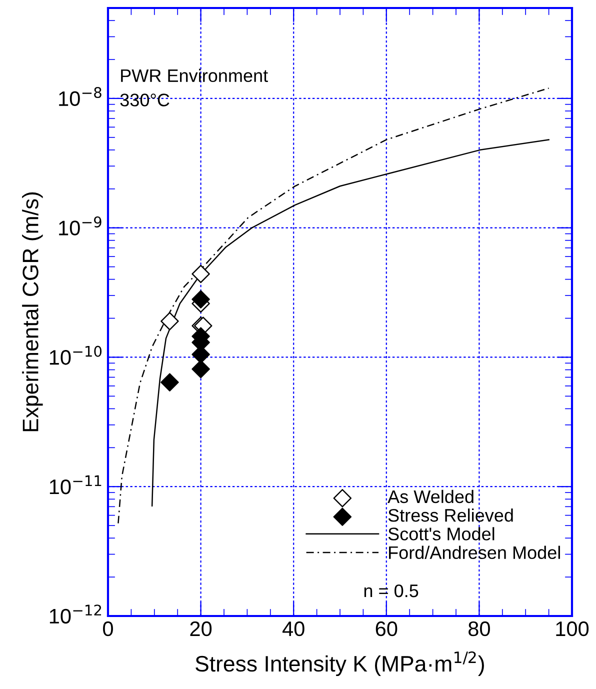  Describe the element at coordinates (32, 312) in the screenshot. I see `y-axis-title: Experimental CGR (m/s)` at that location.